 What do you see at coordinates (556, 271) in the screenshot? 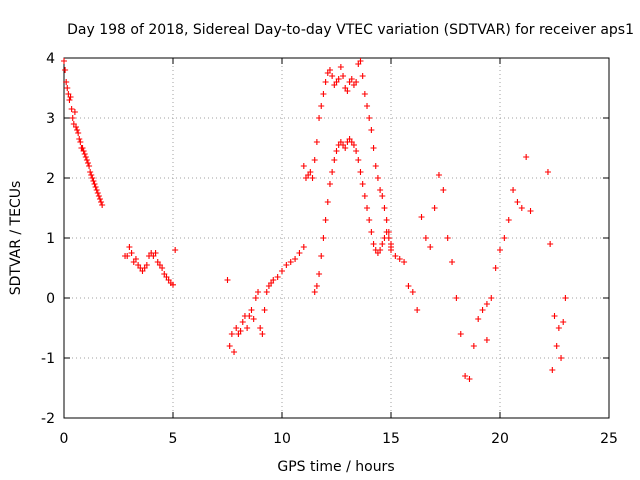
I see `series-seg8` at bounding box center [556, 271].